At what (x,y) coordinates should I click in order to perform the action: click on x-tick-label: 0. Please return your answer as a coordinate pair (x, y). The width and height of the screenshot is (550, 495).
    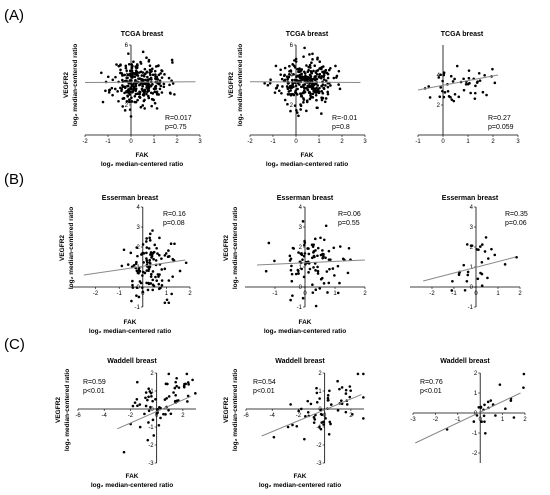
    Looking at the image, I should click on (305, 294).